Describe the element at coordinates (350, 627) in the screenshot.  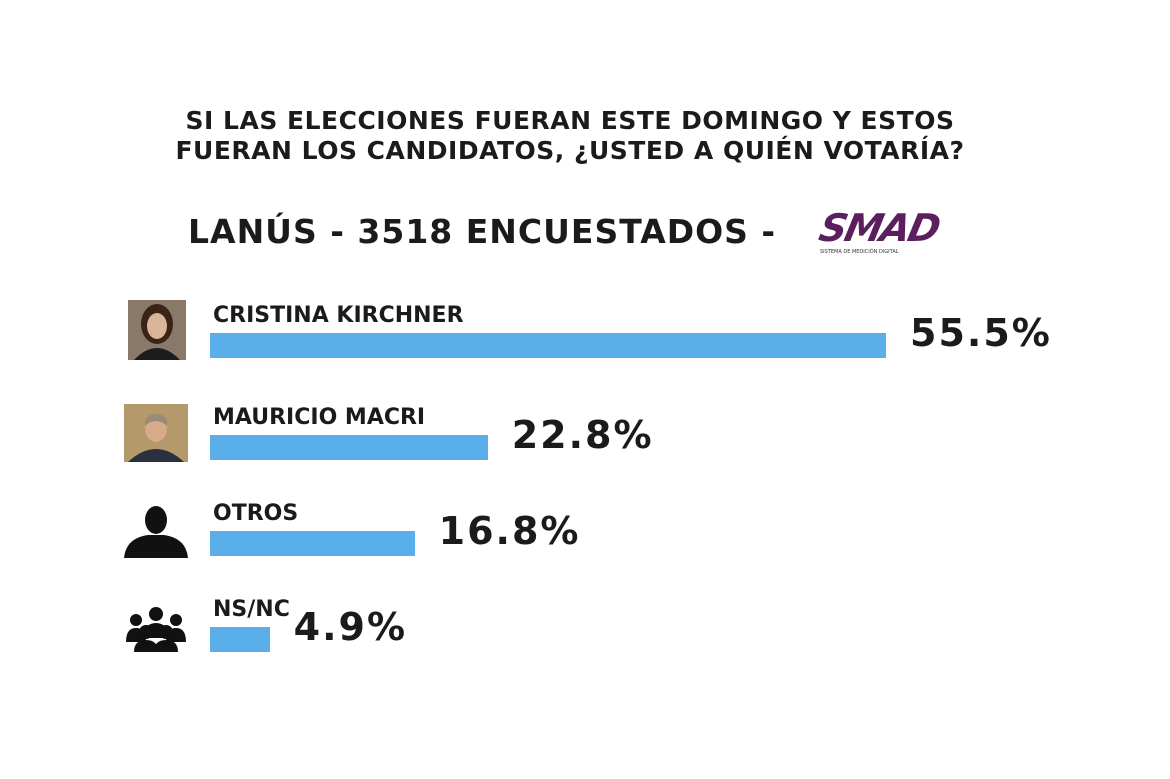
I see `value-label: 4.9%` at that location.